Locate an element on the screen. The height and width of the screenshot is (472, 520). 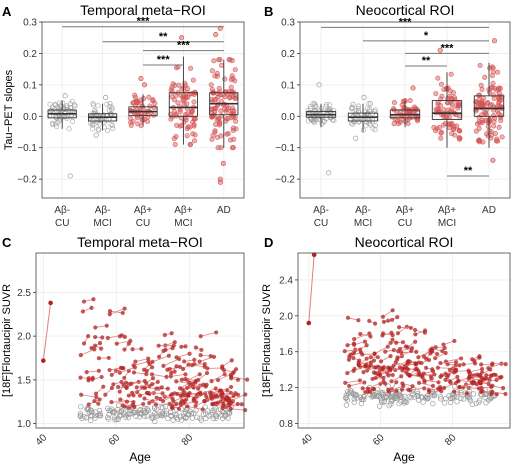
x-tick-label: Aβ- is located at coordinates (62, 210).